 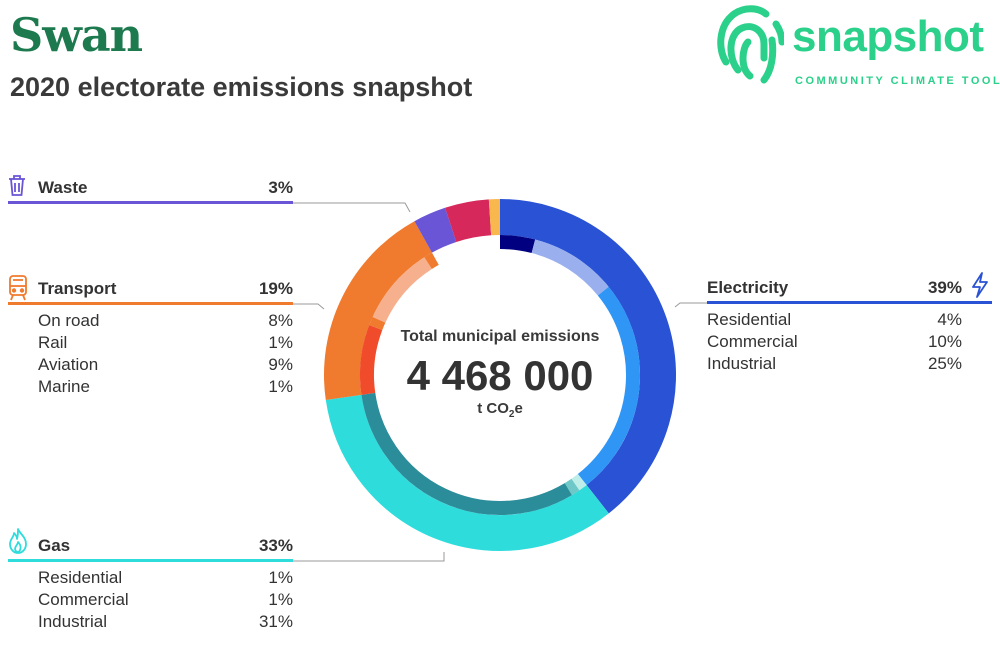 What do you see at coordinates (150, 202) in the screenshot?
I see `waste-rule` at bounding box center [150, 202].